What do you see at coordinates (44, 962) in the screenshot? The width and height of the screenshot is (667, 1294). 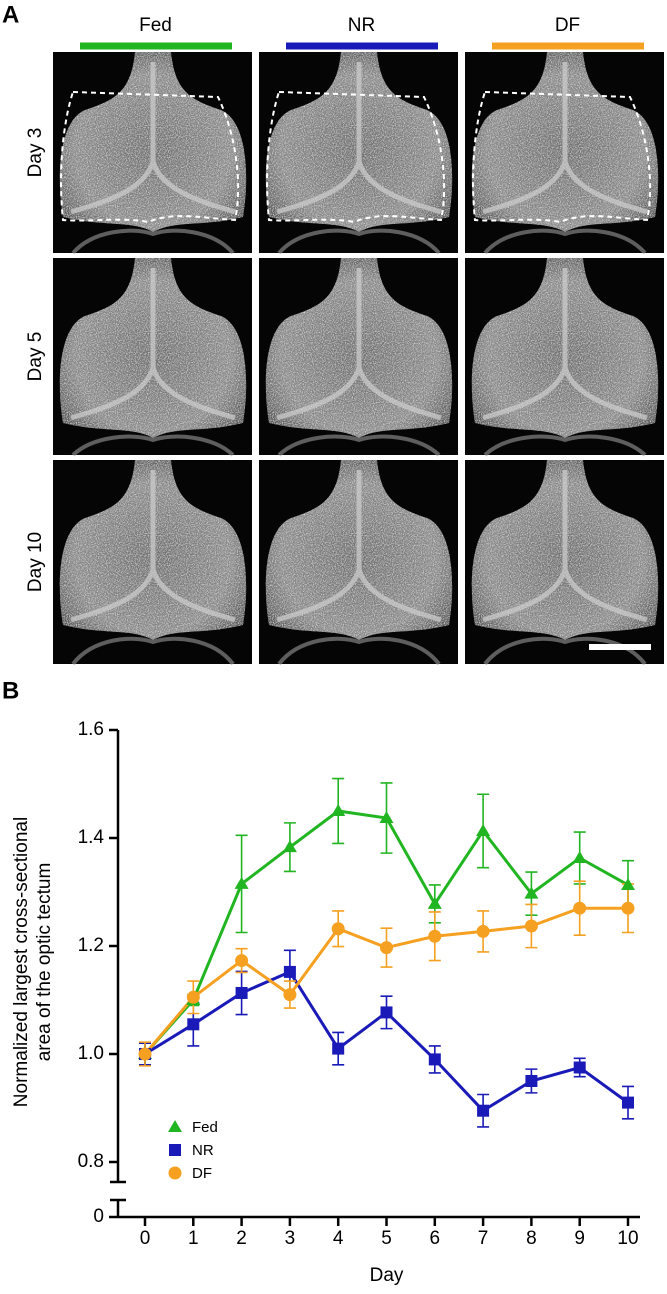 I see `y-axis-label: area of the optic tectum` at bounding box center [44, 962].